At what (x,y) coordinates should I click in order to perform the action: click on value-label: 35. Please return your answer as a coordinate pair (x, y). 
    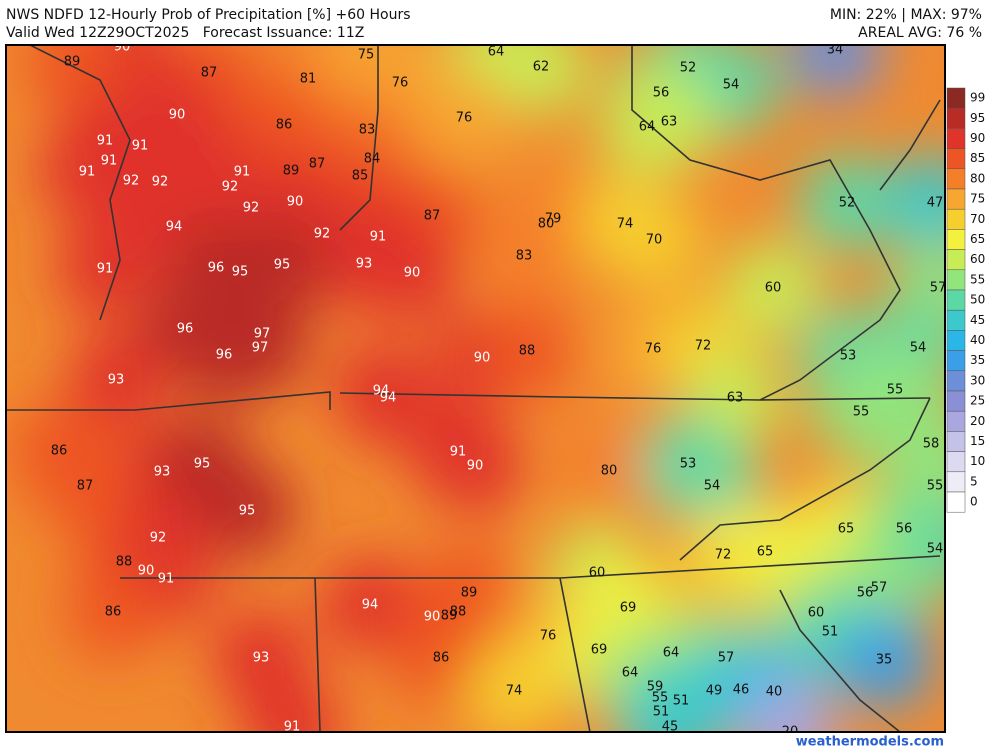
    Looking at the image, I should click on (884, 660).